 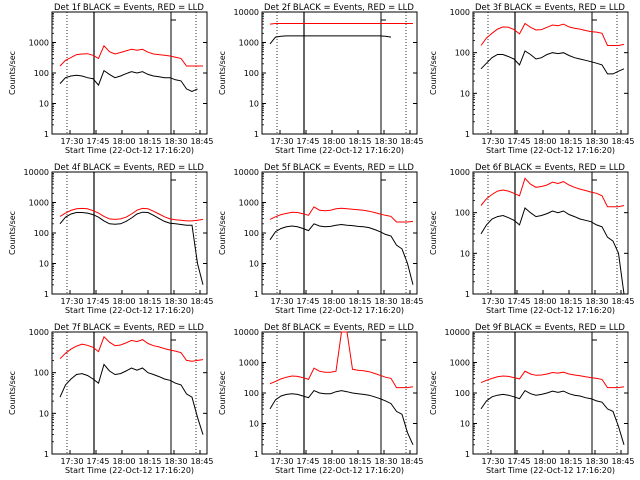 What do you see at coordinates (339, 328) in the screenshot?
I see `panel-title: Det 8f BLACK = Events, RED = LLD` at bounding box center [339, 328].